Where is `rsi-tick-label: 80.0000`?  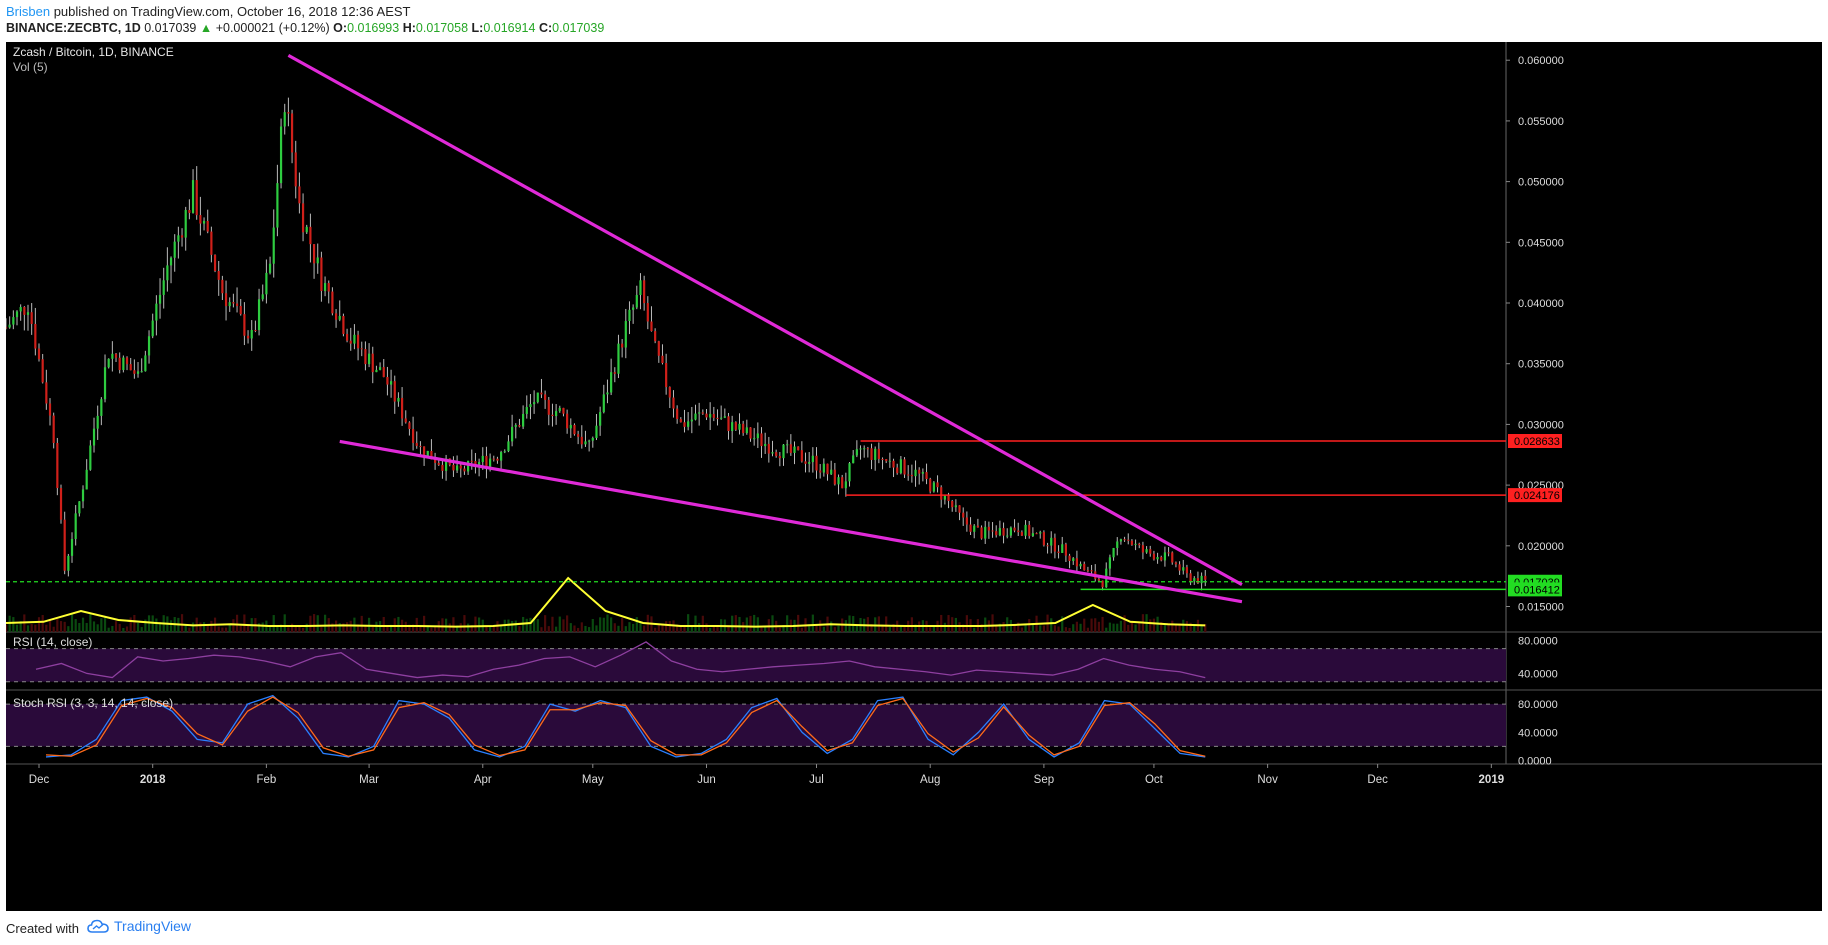 rsi-tick-label: 80.0000 is located at coordinates (1538, 641).